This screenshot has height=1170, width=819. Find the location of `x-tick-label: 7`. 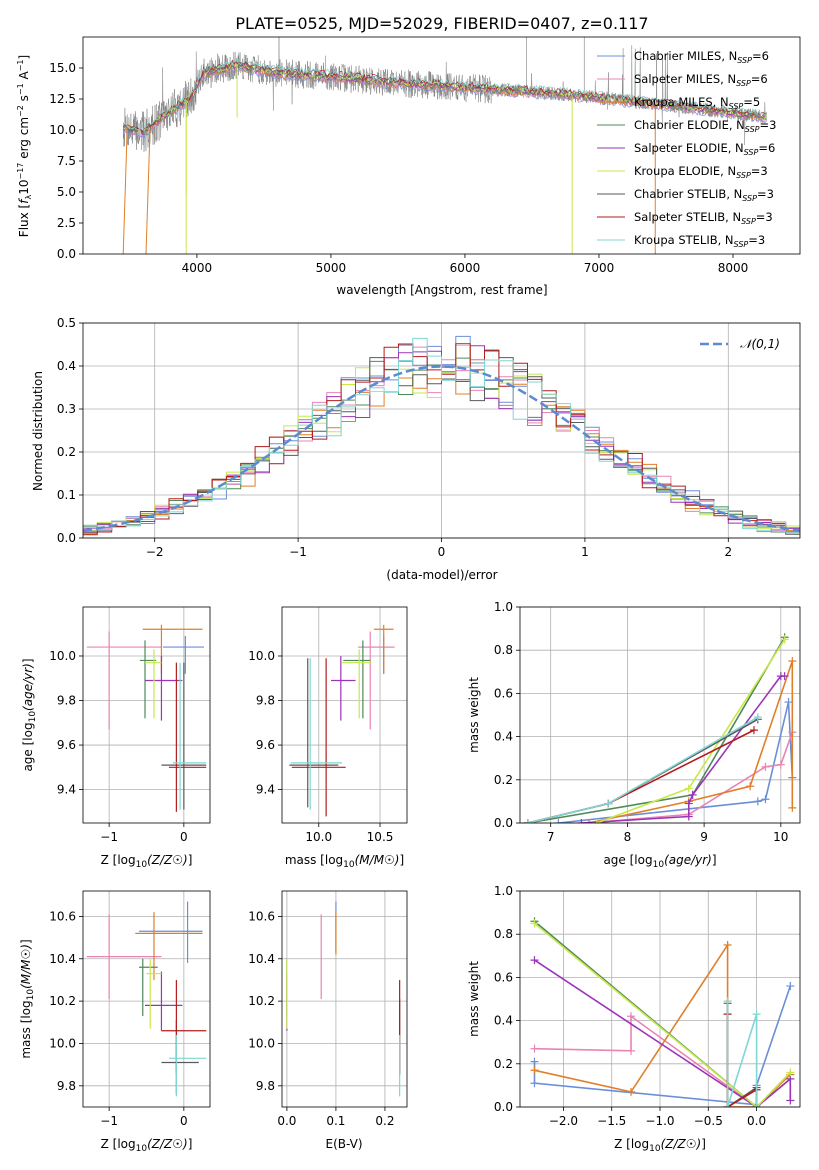

x-tick-label: 7 is located at coordinates (551, 837).